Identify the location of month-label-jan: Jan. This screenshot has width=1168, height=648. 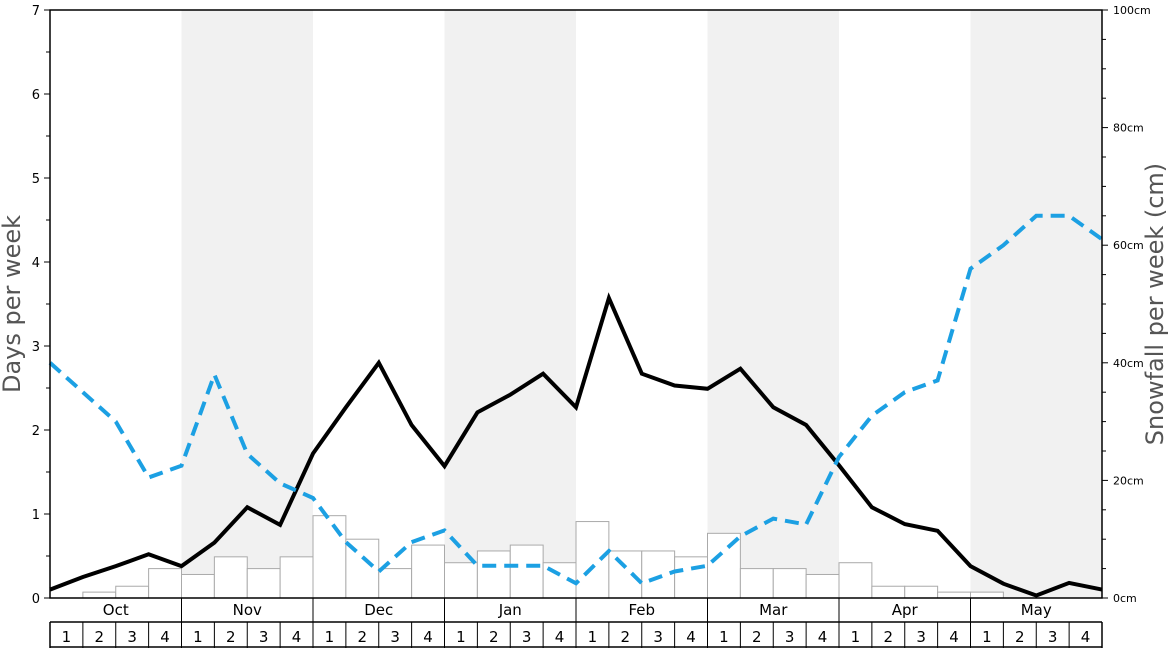
(510, 610).